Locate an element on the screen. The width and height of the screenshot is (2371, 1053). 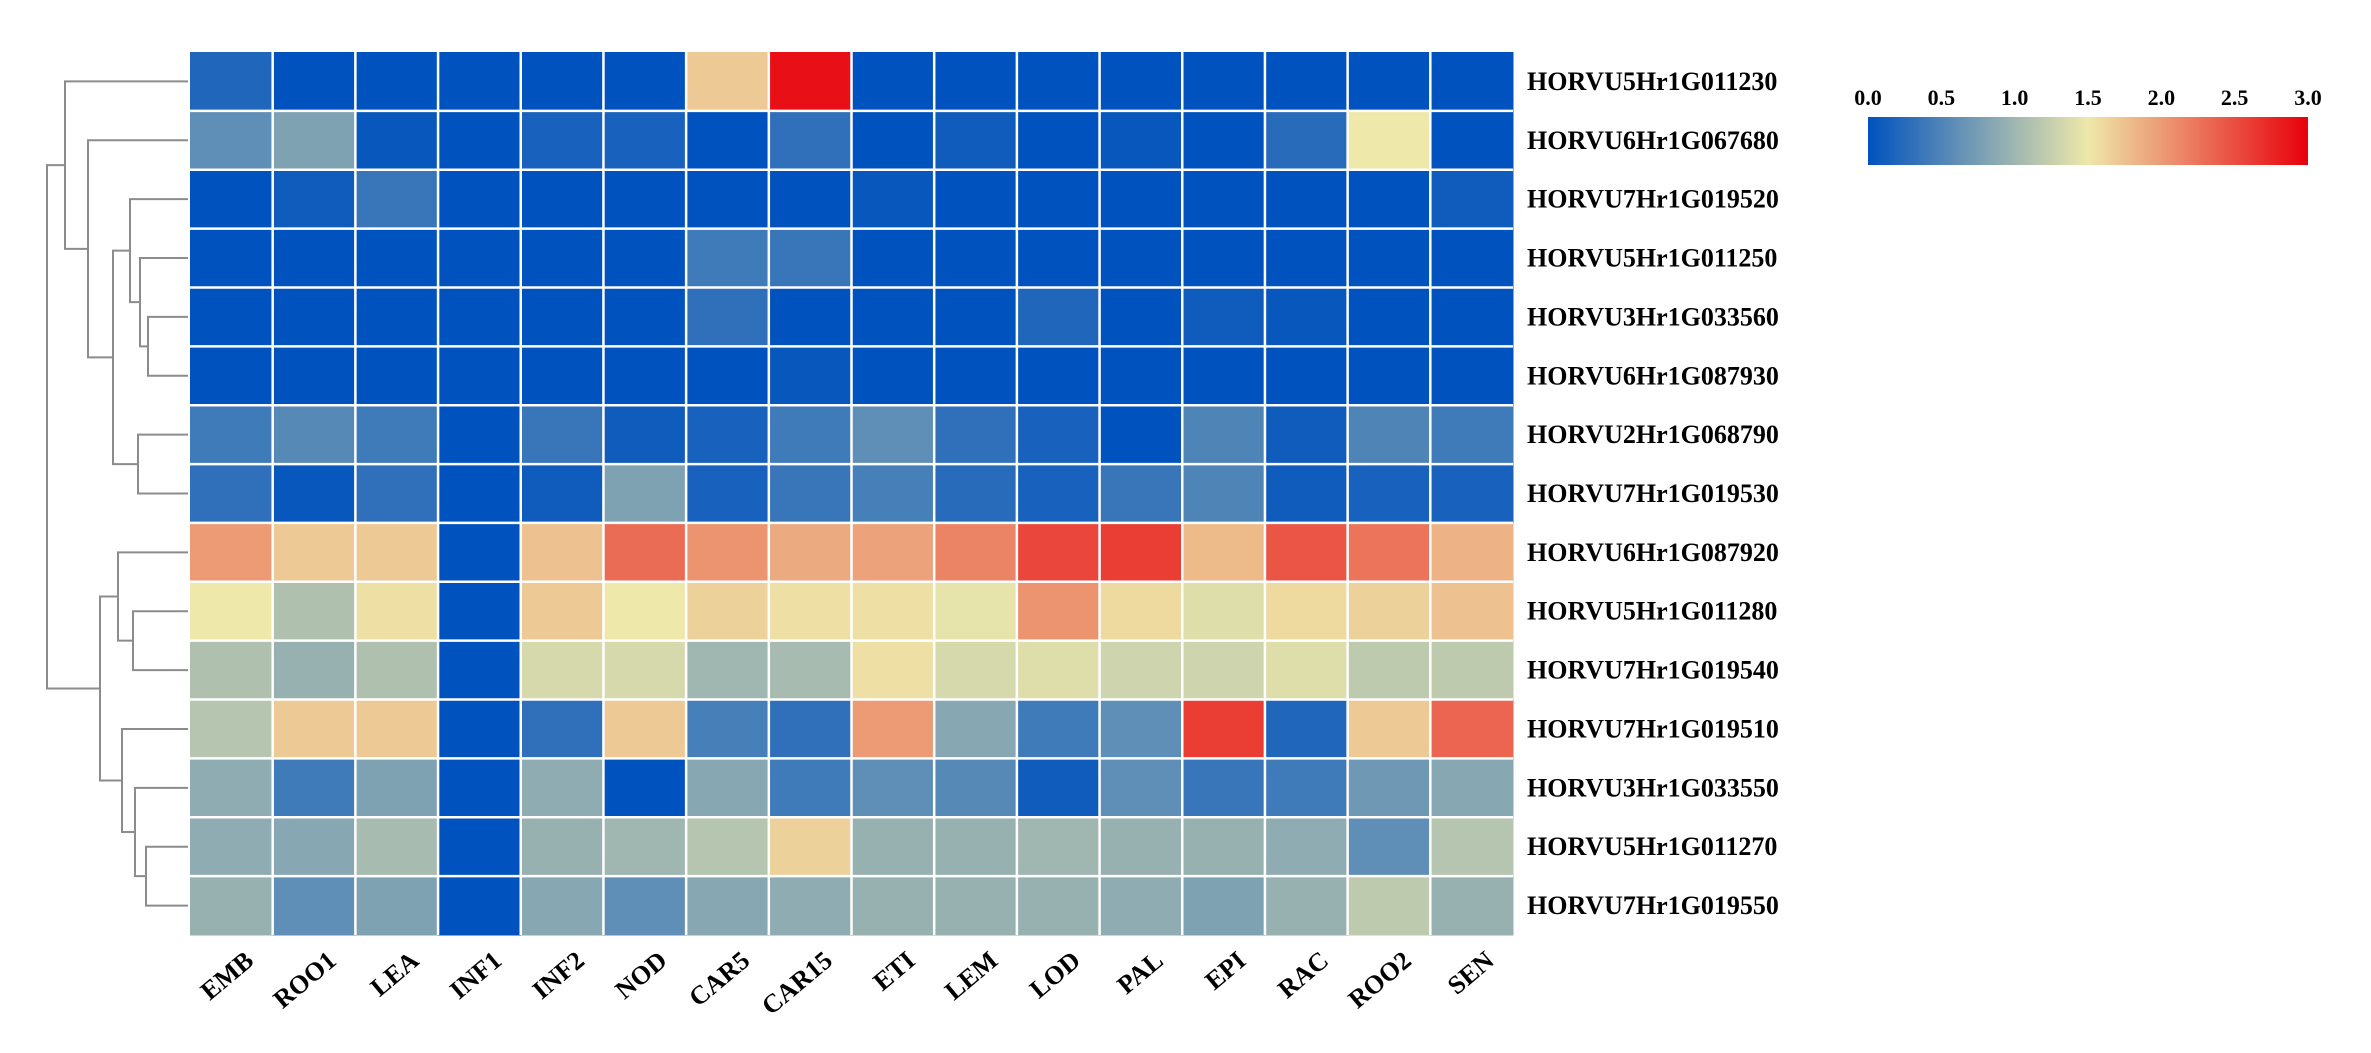
row-label: HORVU2Hr1G068790 is located at coordinates (1653, 434).